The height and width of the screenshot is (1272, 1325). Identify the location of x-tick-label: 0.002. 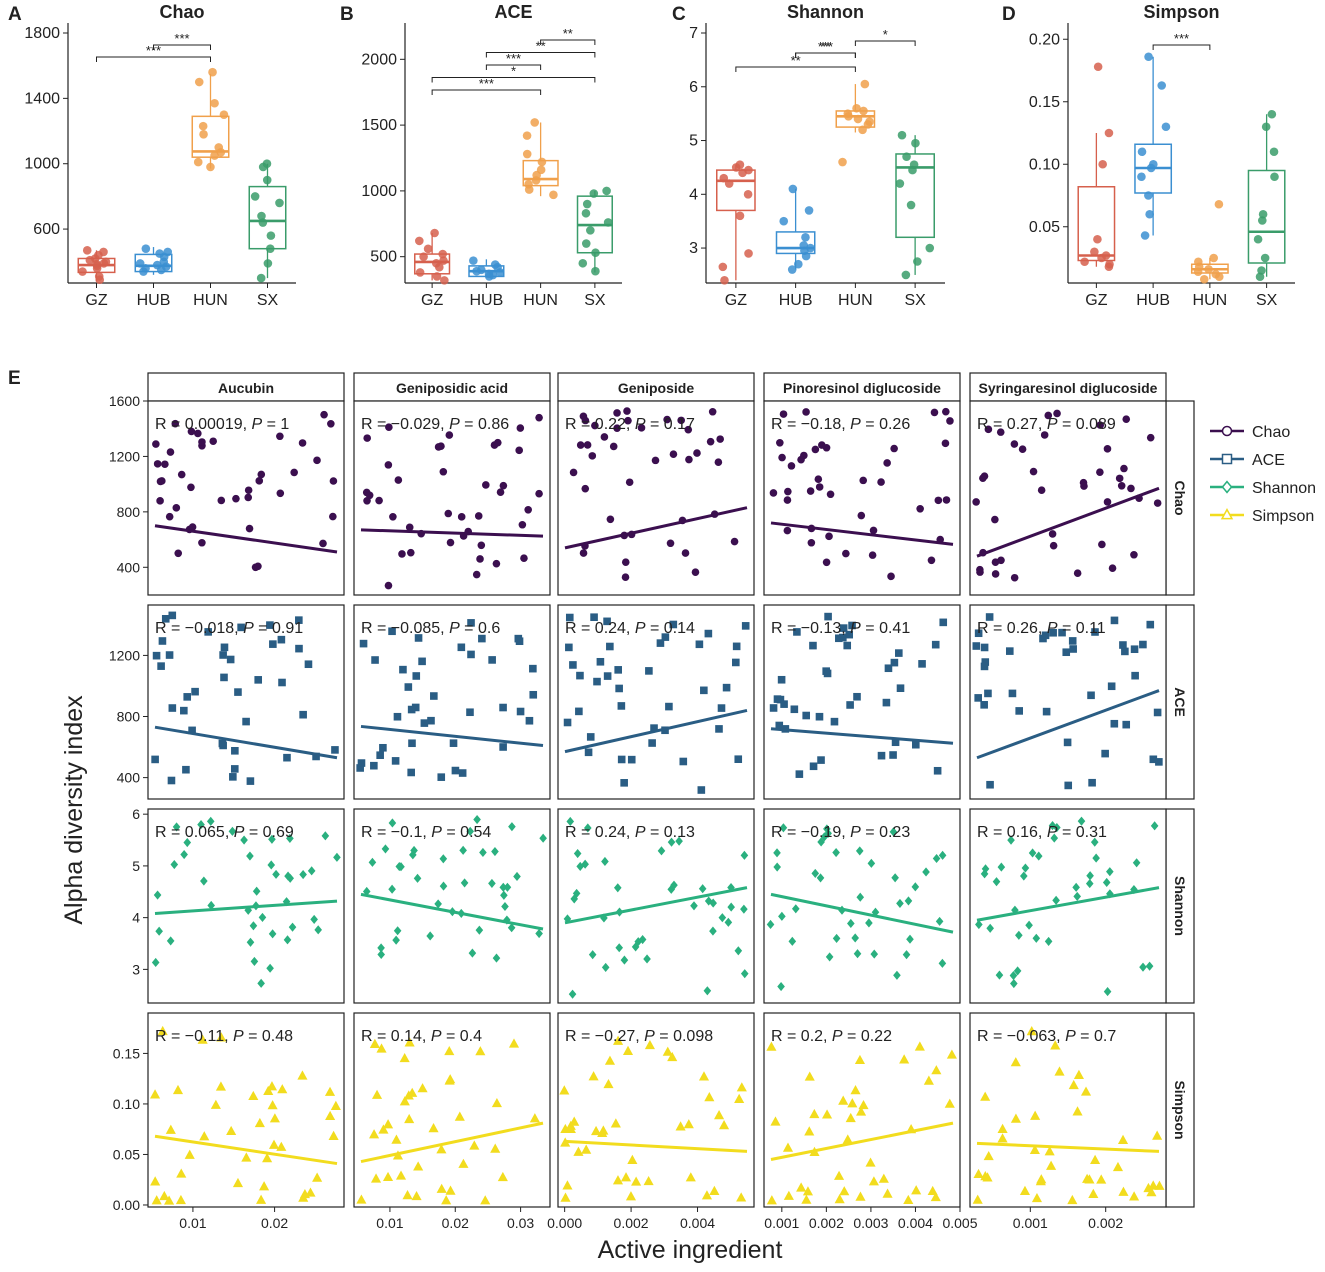
(826, 1223).